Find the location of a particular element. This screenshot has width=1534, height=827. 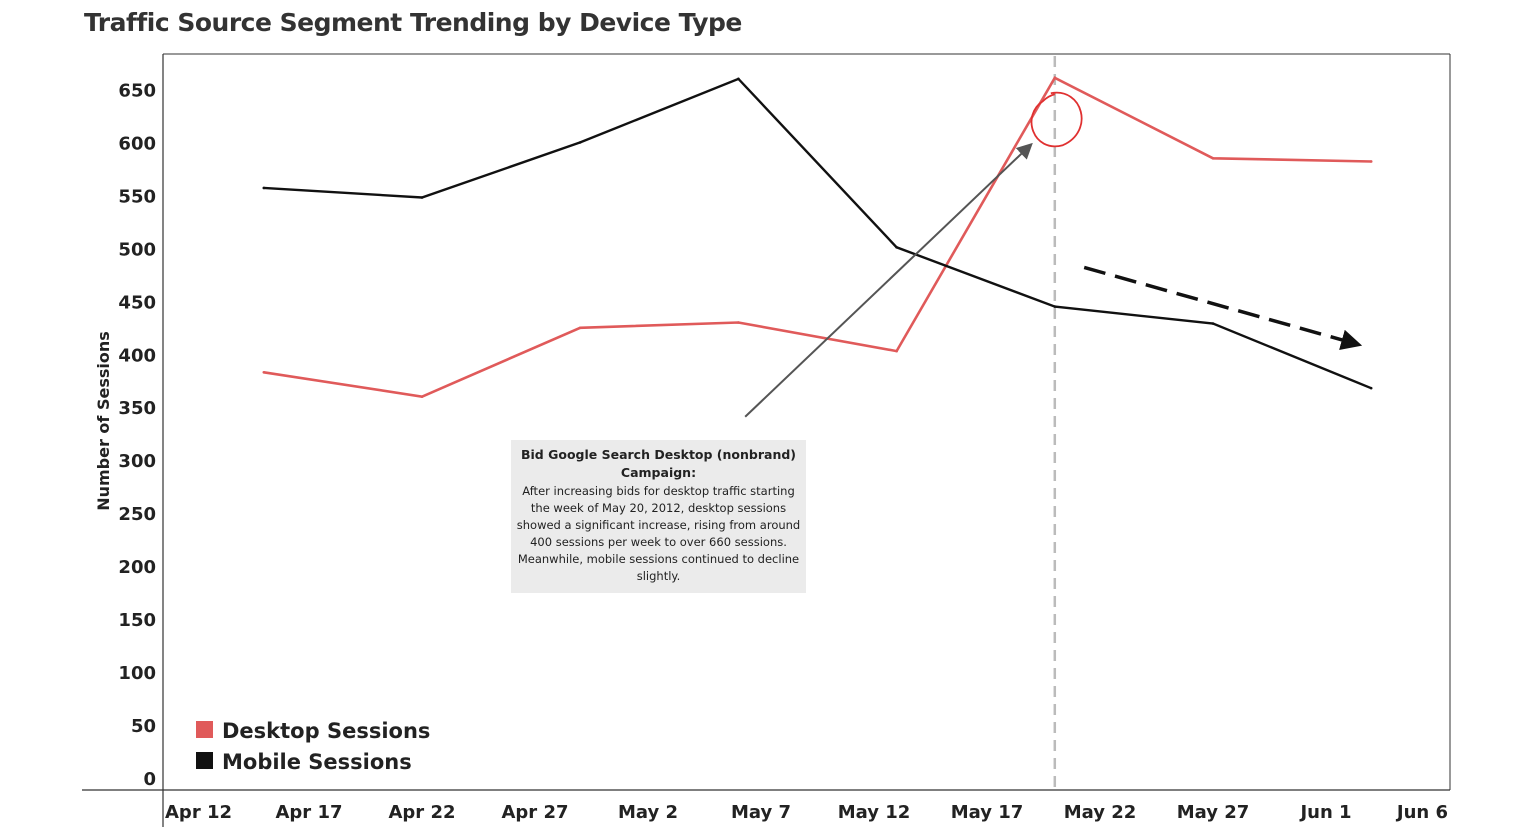

x-tick-label: Apr 12 is located at coordinates (198, 812).